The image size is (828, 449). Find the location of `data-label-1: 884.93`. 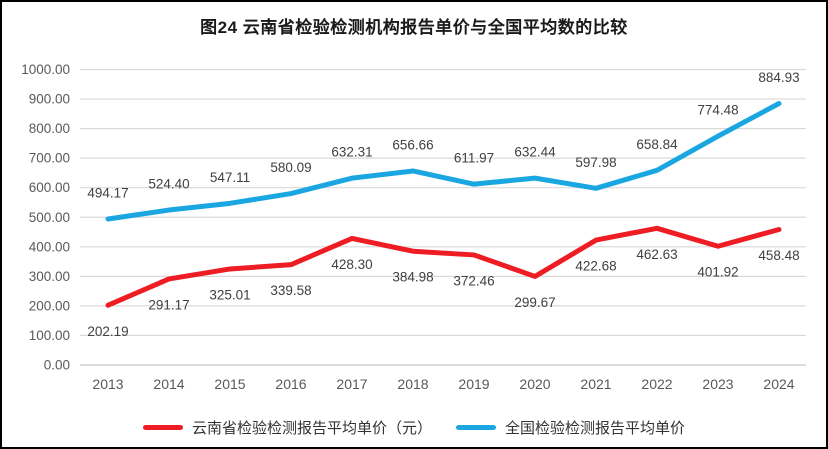

data-label-1: 884.93 is located at coordinates (778, 77).